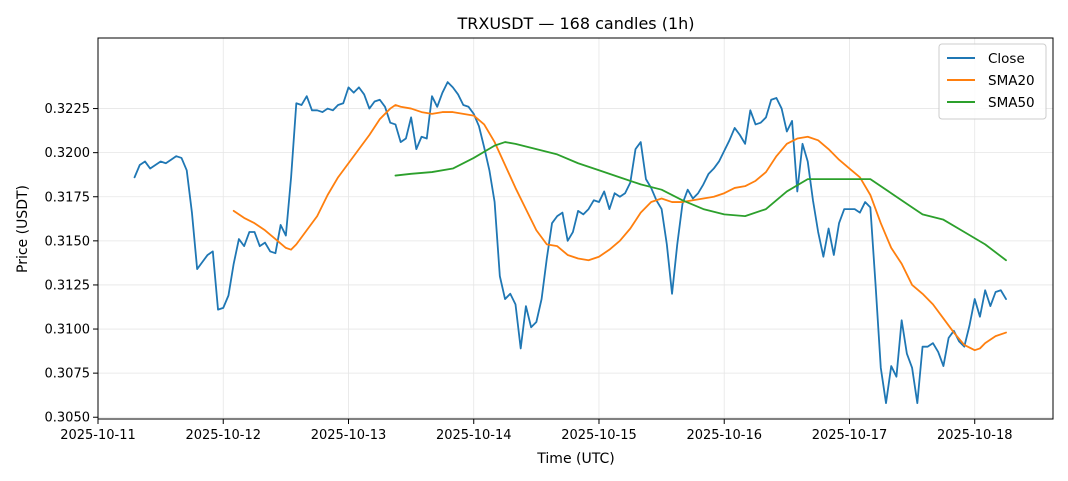 This screenshot has height=481, width=1068. I want to click on legend: Close SMA20 SMA50, so click(992, 81).